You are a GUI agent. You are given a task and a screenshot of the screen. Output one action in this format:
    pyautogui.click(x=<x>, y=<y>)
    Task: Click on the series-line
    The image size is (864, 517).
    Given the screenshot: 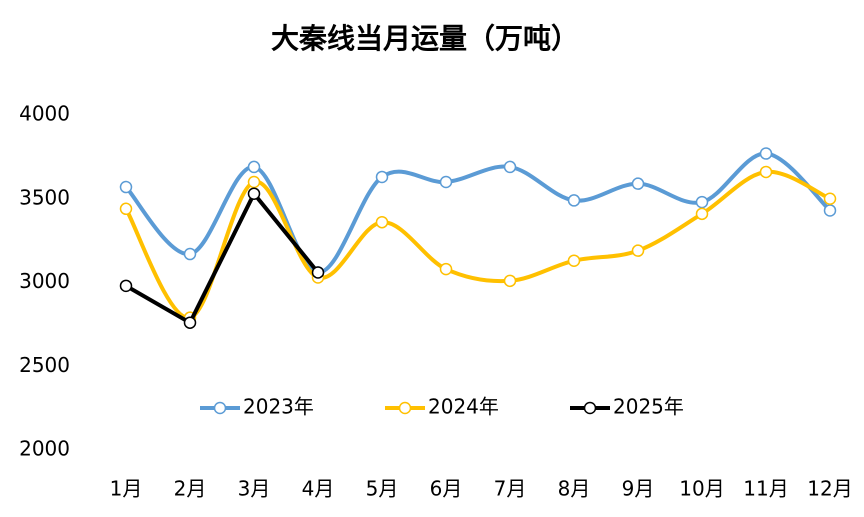 What is the action you would take?
    pyautogui.click(x=222, y=258)
    